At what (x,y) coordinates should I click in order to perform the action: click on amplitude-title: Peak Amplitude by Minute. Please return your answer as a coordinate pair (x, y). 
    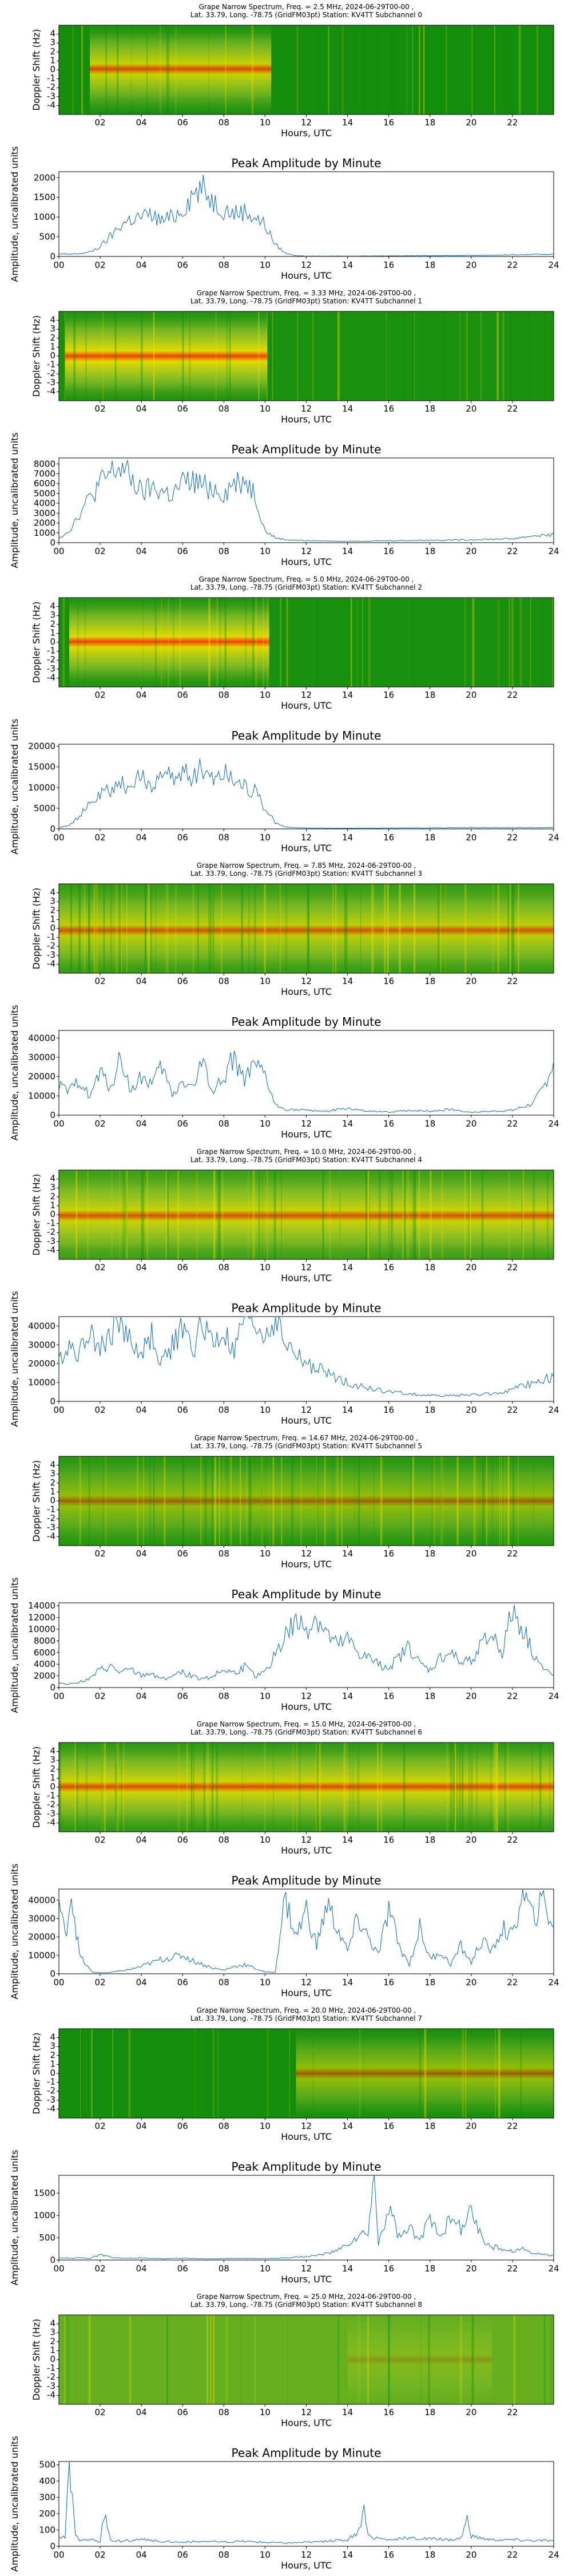
    Looking at the image, I should click on (307, 2167).